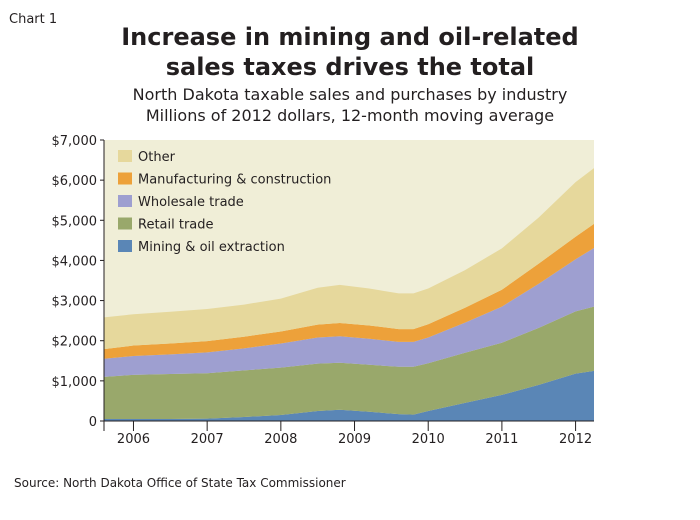 Image resolution: width=700 pixels, height=520 pixels. Describe the element at coordinates (75, 181) in the screenshot. I see `y-tick-label: $6,000` at that location.